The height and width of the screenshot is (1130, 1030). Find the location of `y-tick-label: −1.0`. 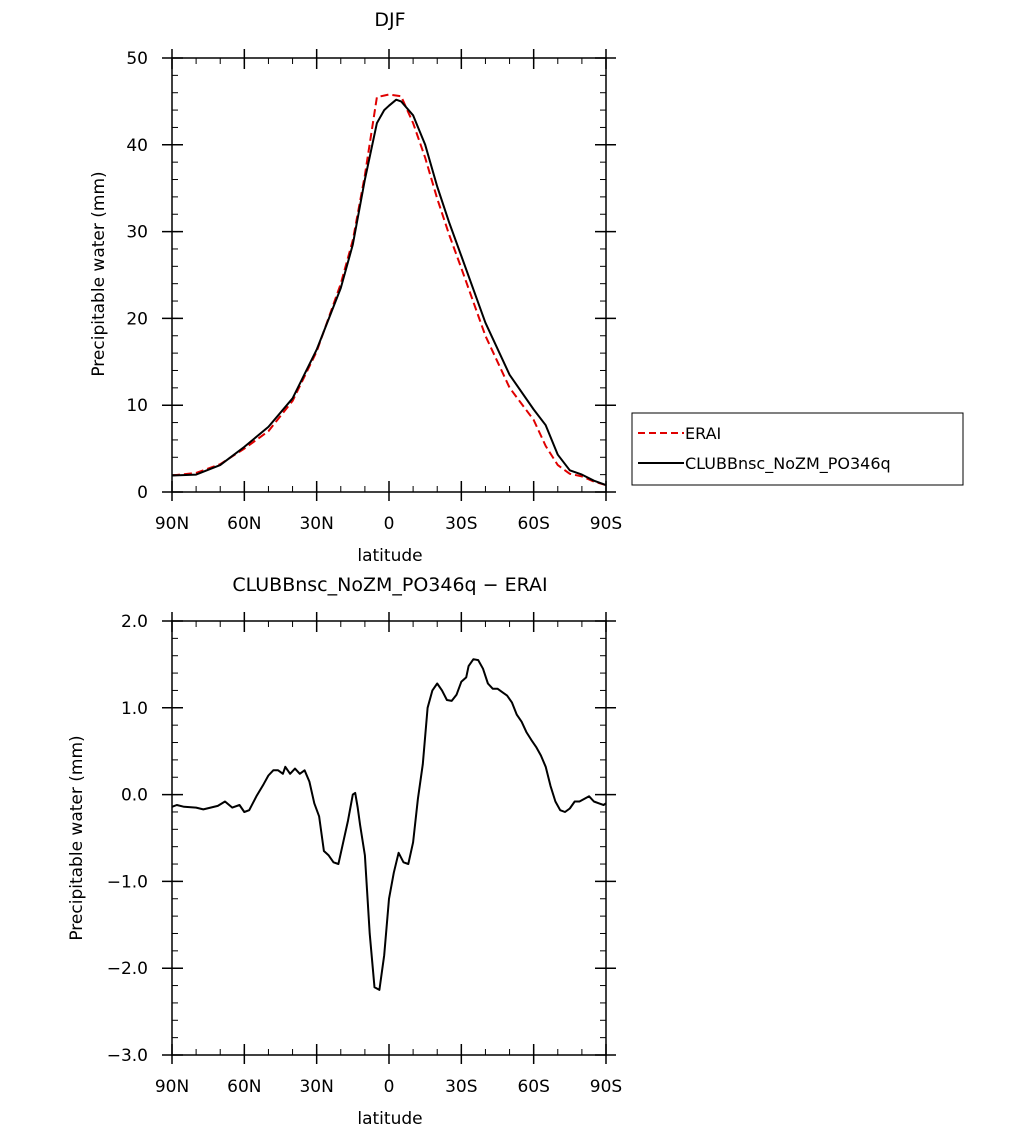

y-tick-label: −1.0 is located at coordinates (127, 882).